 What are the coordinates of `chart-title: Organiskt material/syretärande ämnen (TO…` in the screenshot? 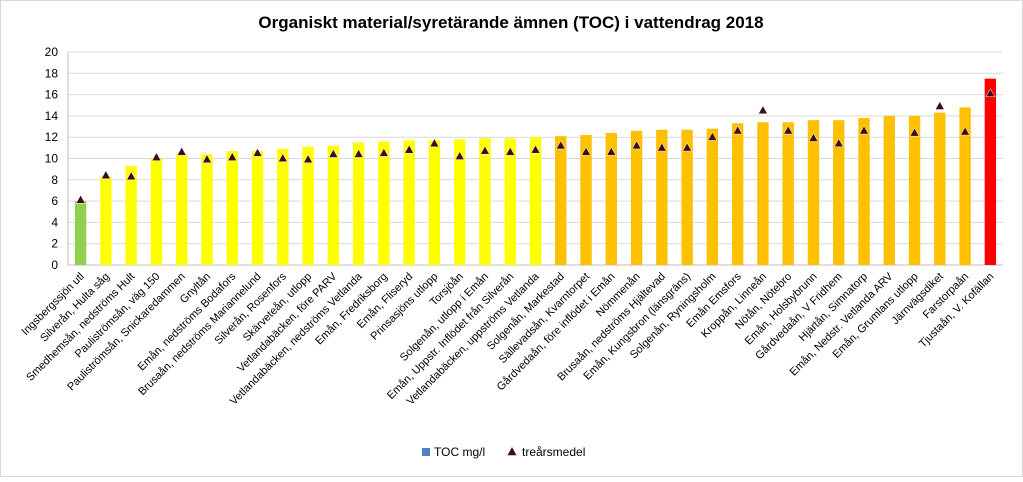 It's located at (510, 22).